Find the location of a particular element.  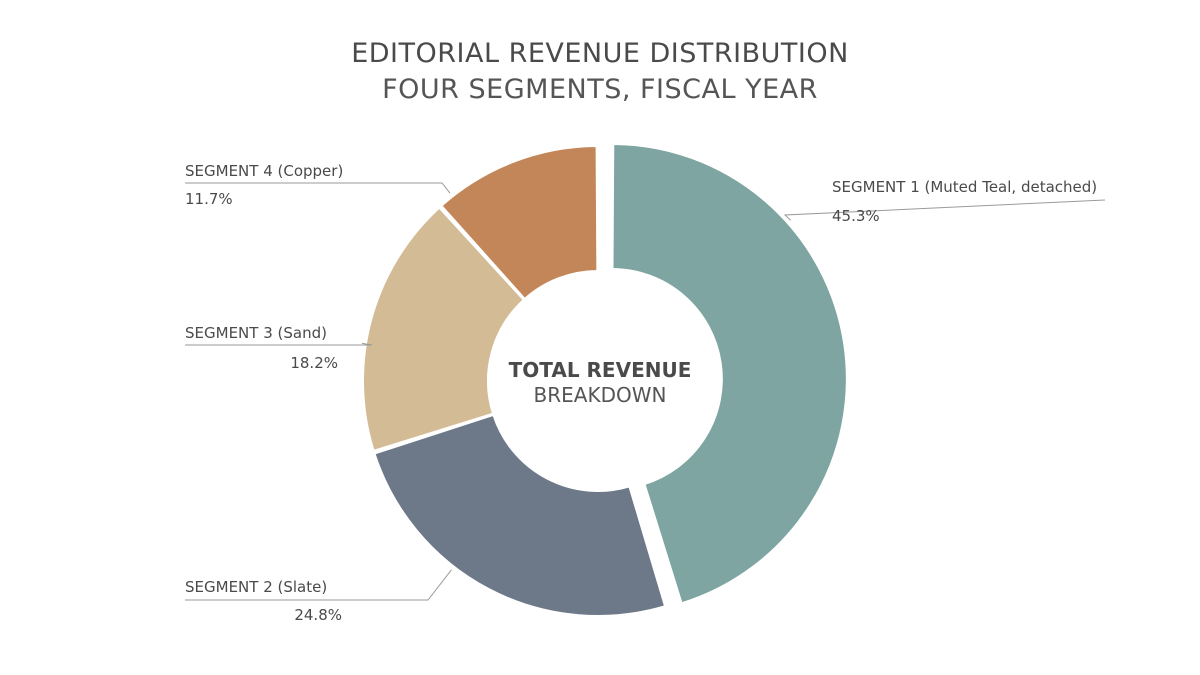

slice-value-4: 11.7% is located at coordinates (209, 199).